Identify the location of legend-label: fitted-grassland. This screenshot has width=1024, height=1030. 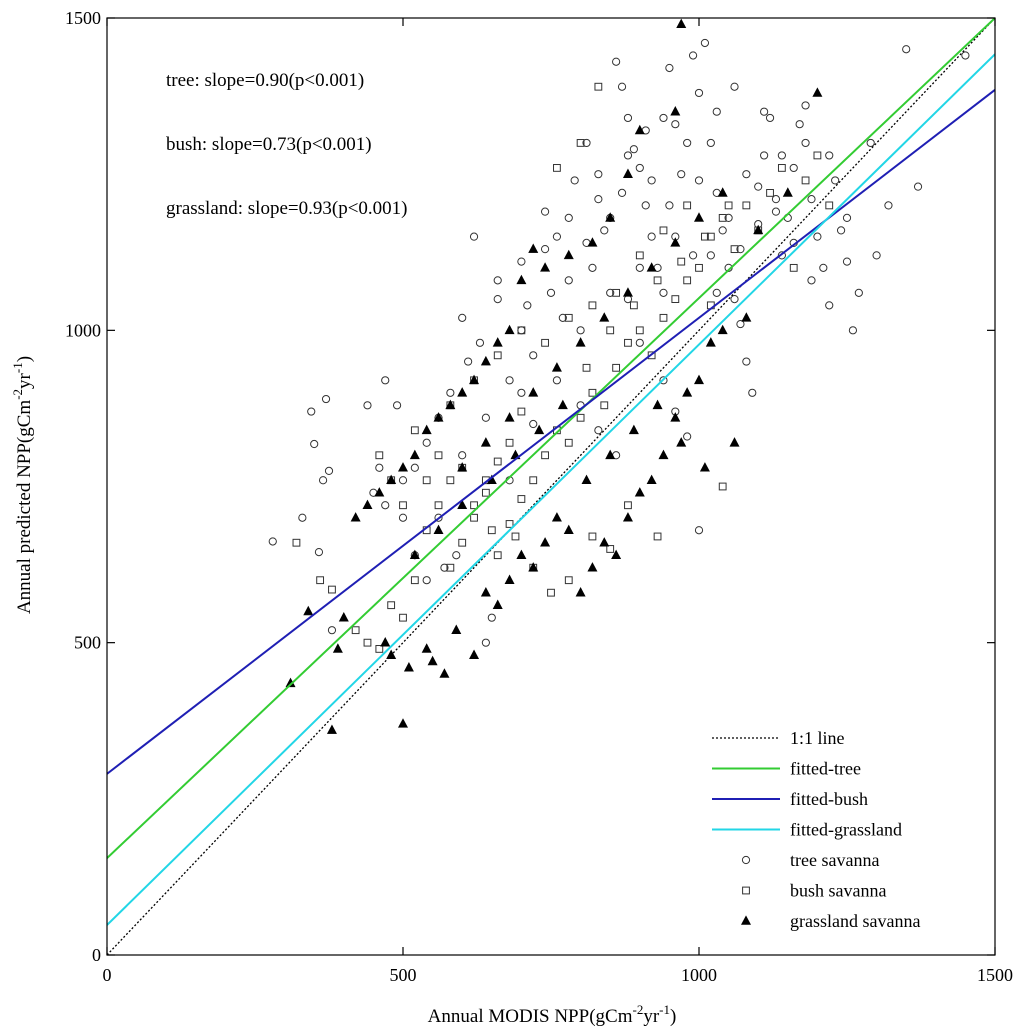
(846, 830).